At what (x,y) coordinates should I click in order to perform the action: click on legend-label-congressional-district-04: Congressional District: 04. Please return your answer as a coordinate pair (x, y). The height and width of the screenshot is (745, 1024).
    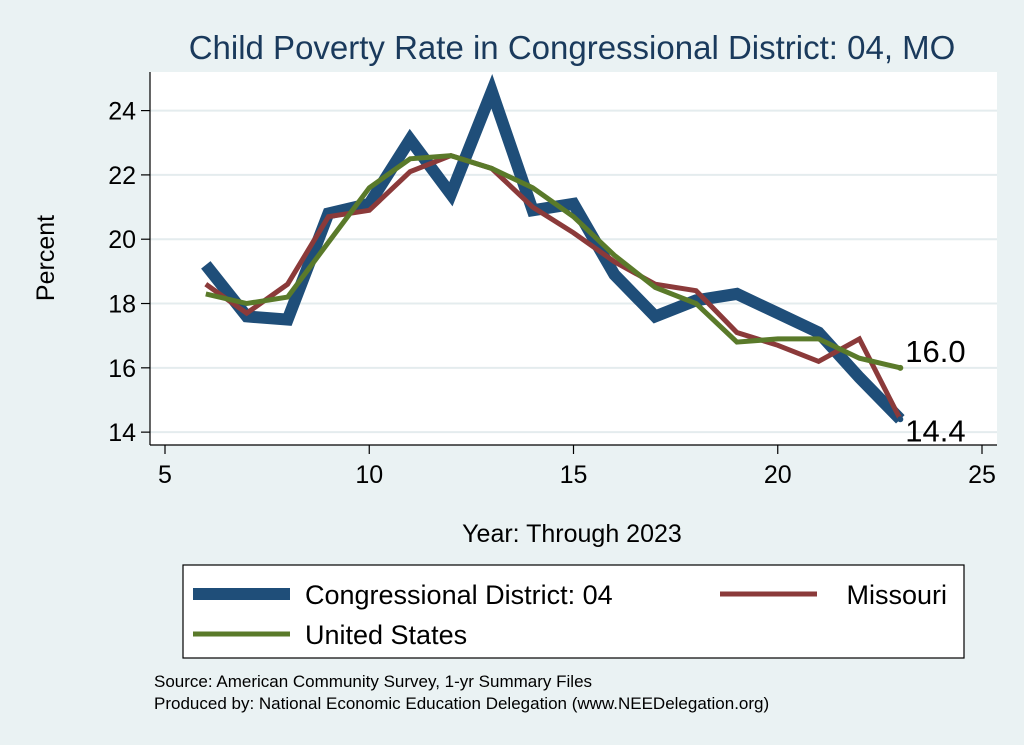
    Looking at the image, I should click on (459, 595).